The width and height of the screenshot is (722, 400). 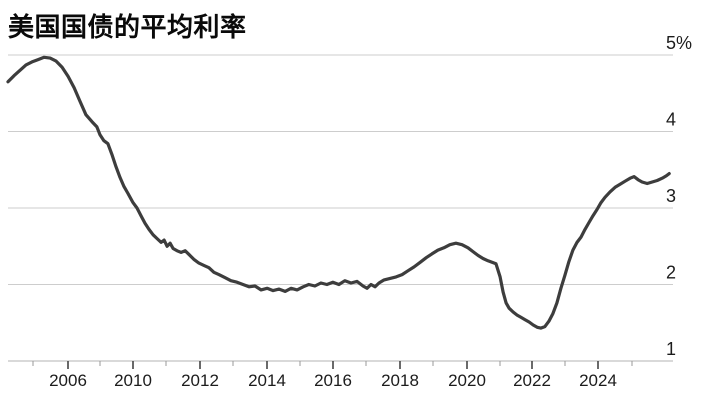 I want to click on chart-title: 美国国债的平均利率, so click(x=127, y=27).